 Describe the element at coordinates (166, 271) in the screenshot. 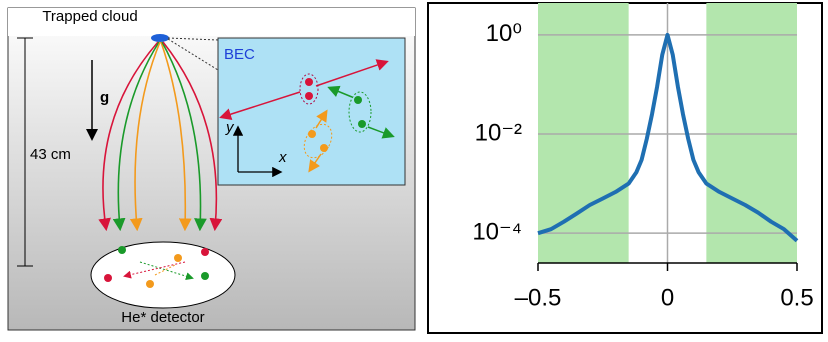

I see `pair-link` at that location.